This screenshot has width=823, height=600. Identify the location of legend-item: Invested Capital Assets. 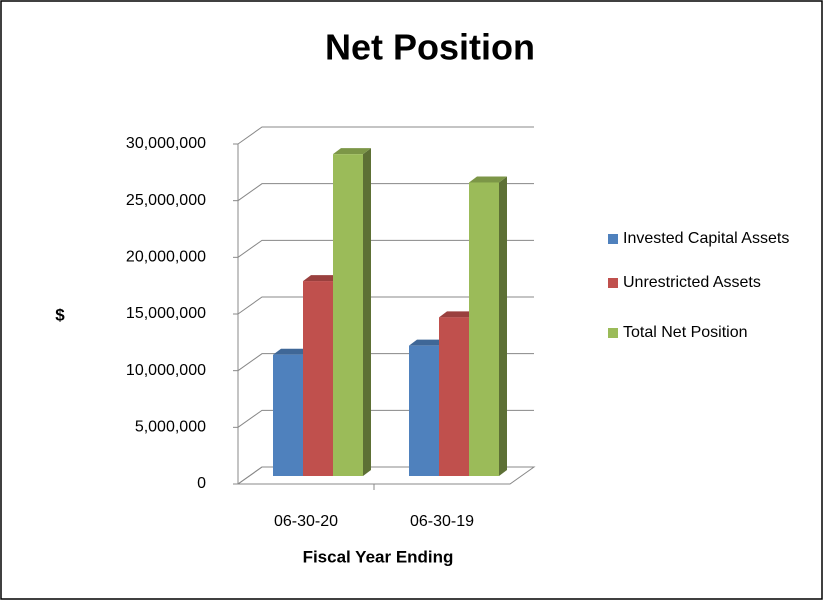
(714, 239).